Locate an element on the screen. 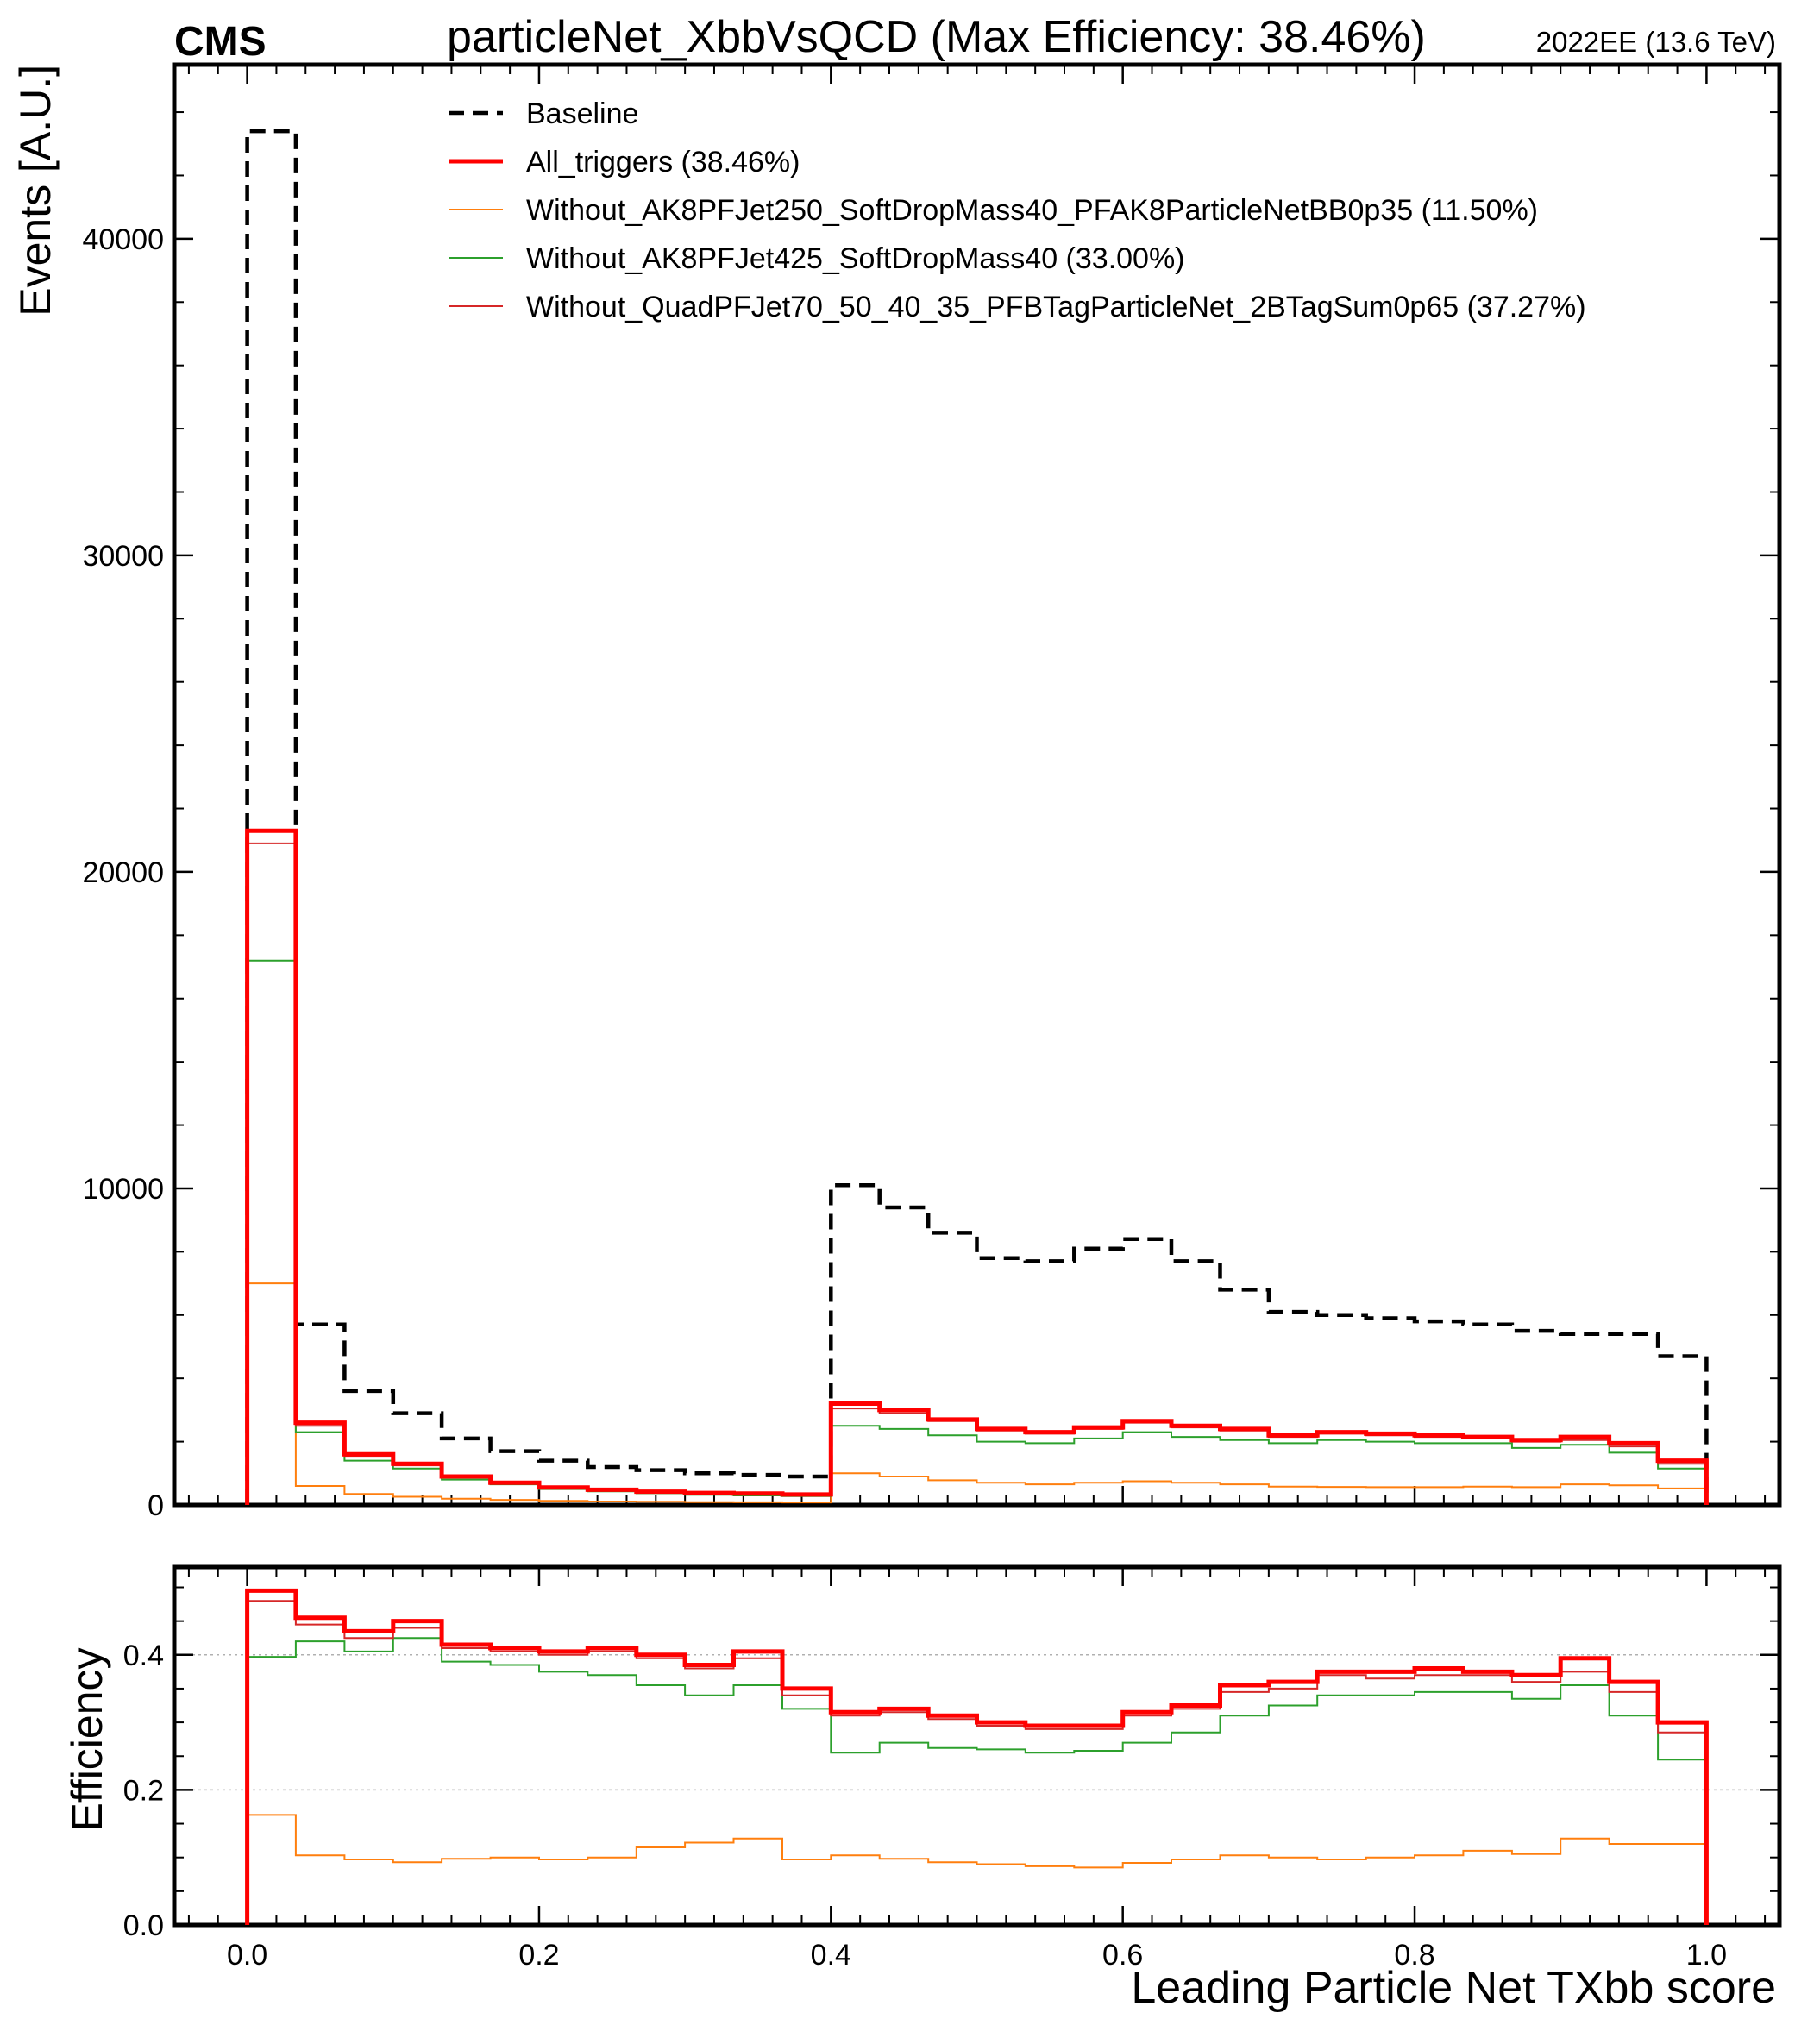  x-tick-labels: 0.0 0.2 0.4 0.6 0.8 1.0 is located at coordinates (977, 1955).